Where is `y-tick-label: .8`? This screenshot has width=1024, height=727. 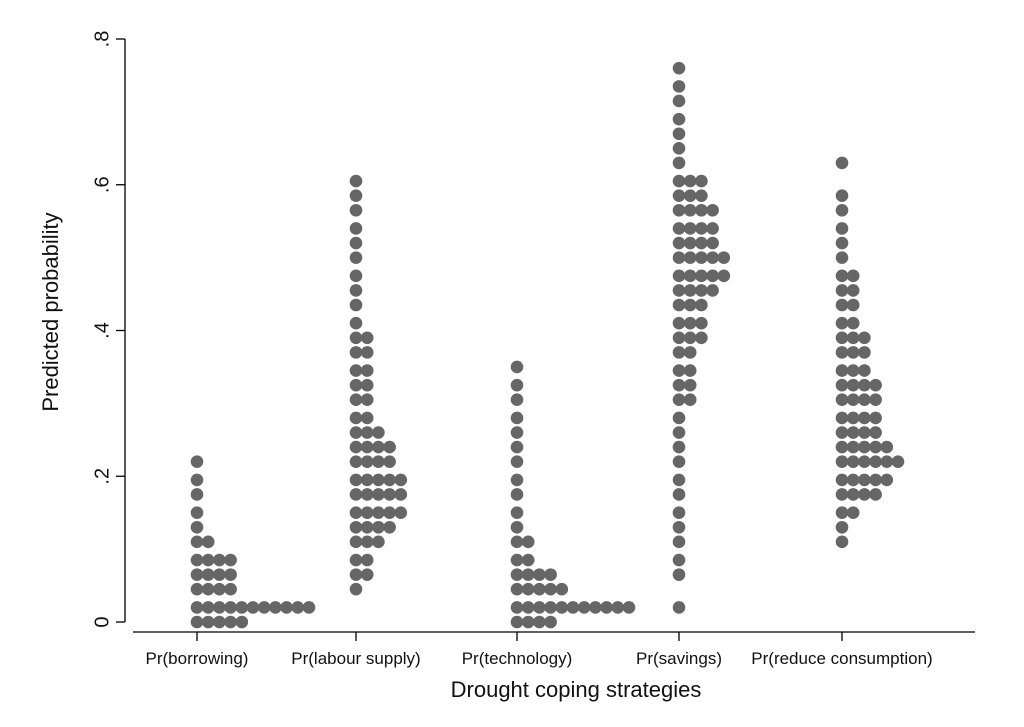 y-tick-label: .8 is located at coordinates (102, 39).